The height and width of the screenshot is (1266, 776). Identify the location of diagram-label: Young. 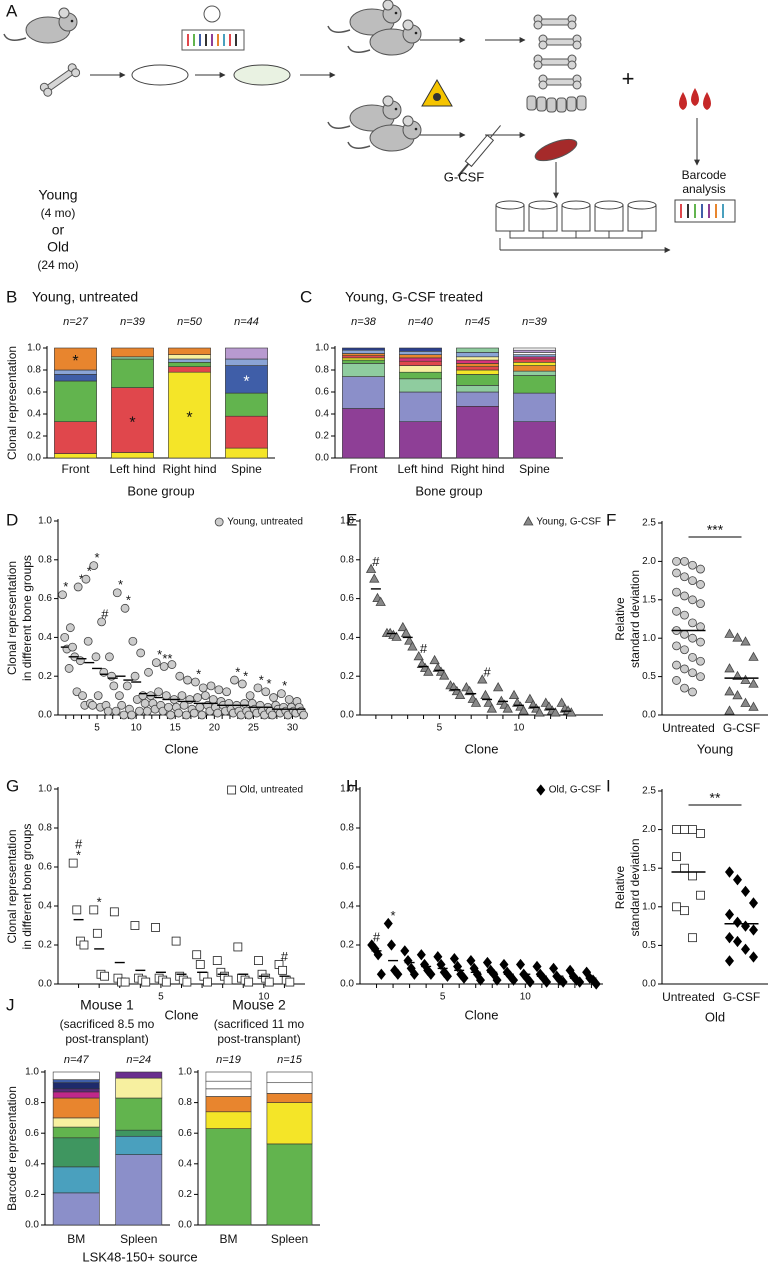
(57, 195).